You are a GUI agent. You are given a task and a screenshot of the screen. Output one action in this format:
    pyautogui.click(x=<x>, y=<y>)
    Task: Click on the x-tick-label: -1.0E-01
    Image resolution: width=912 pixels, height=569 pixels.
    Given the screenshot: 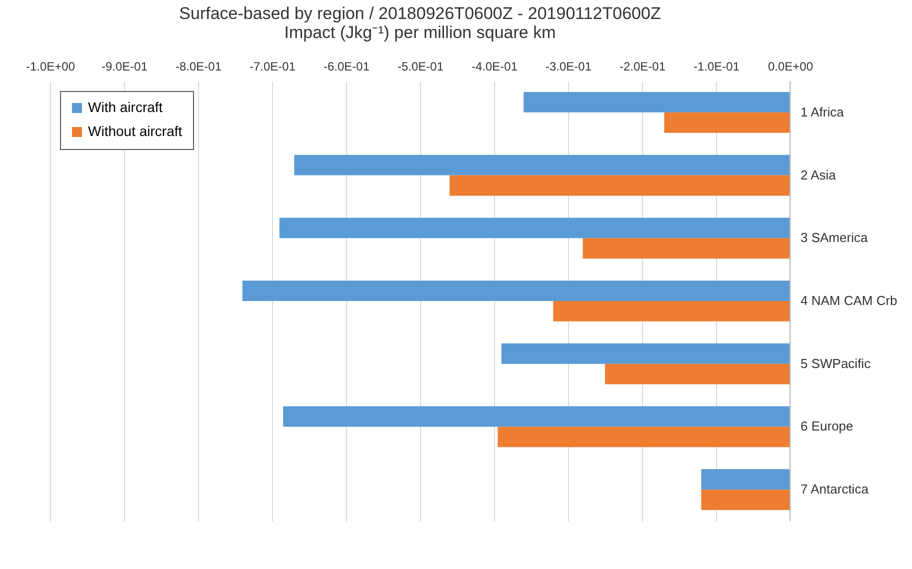 What is the action you would take?
    pyautogui.click(x=716, y=67)
    